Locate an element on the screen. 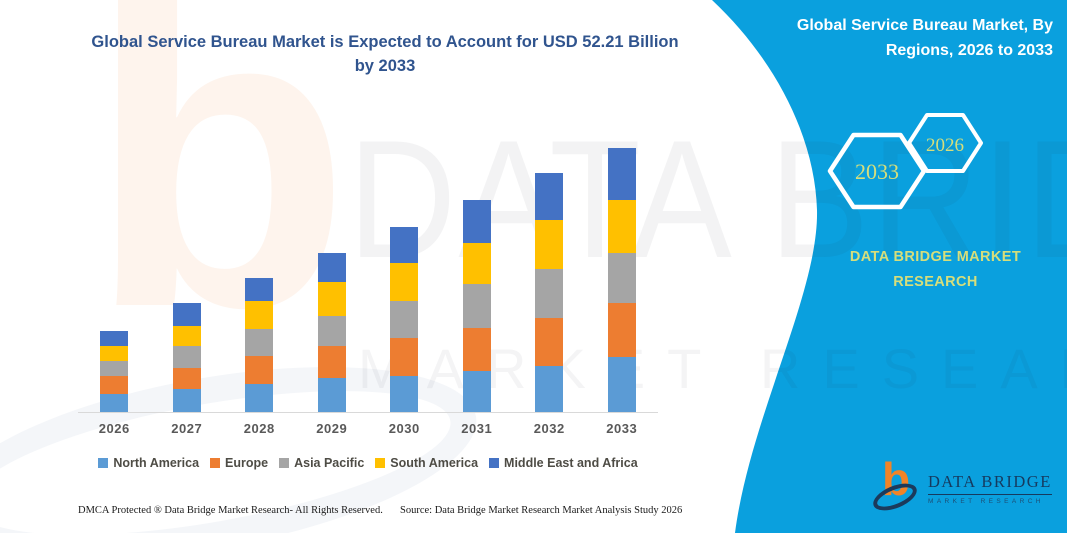  segment-middle-east-and-africa-2027 is located at coordinates (186, 314).